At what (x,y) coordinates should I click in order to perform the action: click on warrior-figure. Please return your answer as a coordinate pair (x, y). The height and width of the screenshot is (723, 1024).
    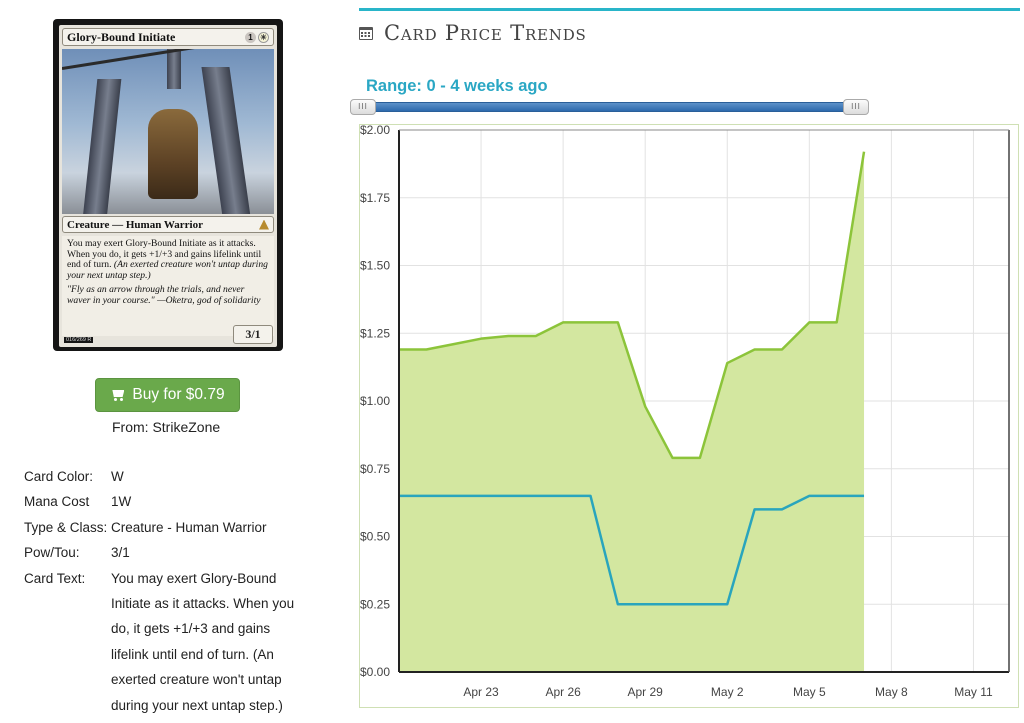
    Looking at the image, I should click on (173, 154).